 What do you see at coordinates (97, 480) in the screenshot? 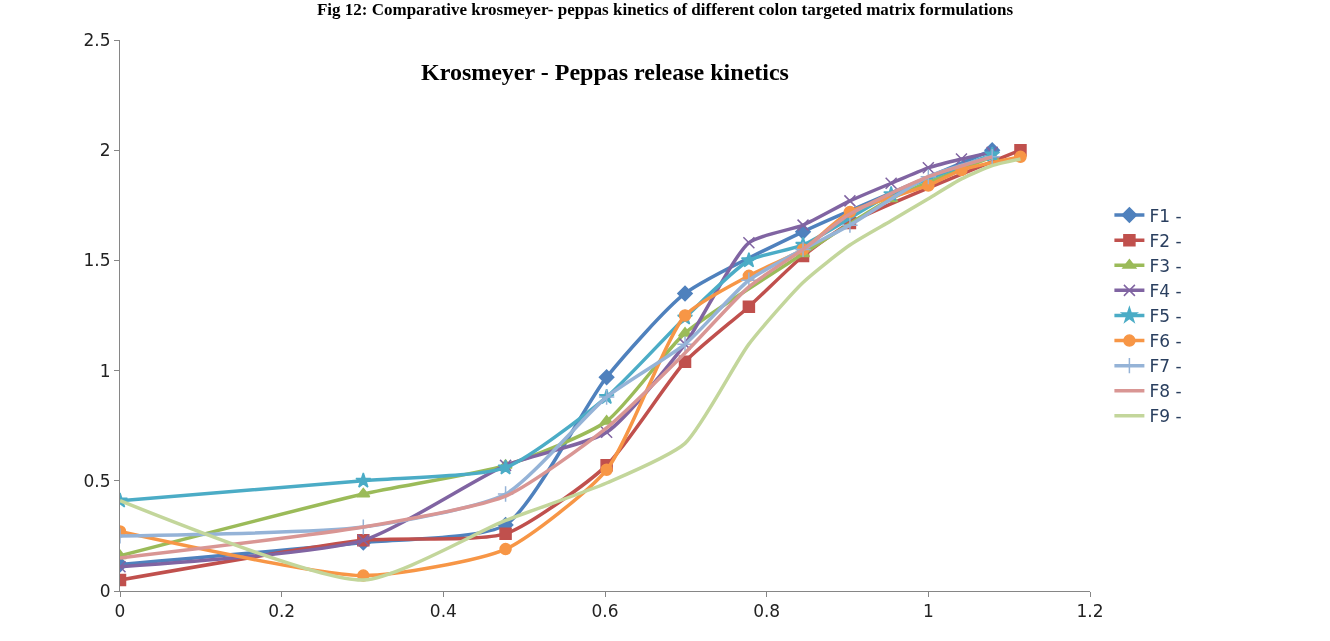
I see `y-tick-label: 0.5` at bounding box center [97, 480].